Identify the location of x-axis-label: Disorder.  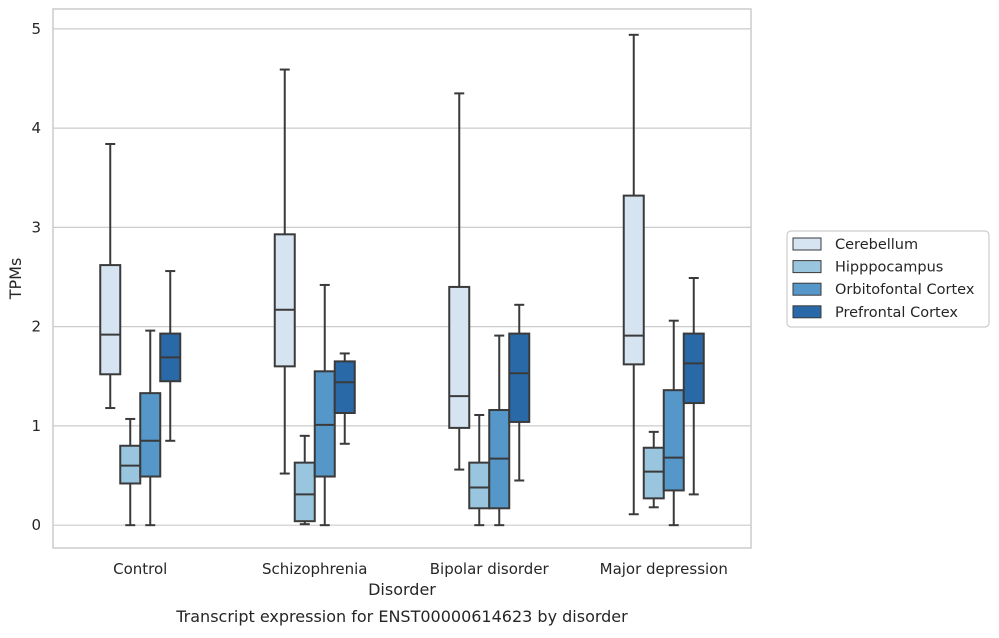
(402, 589).